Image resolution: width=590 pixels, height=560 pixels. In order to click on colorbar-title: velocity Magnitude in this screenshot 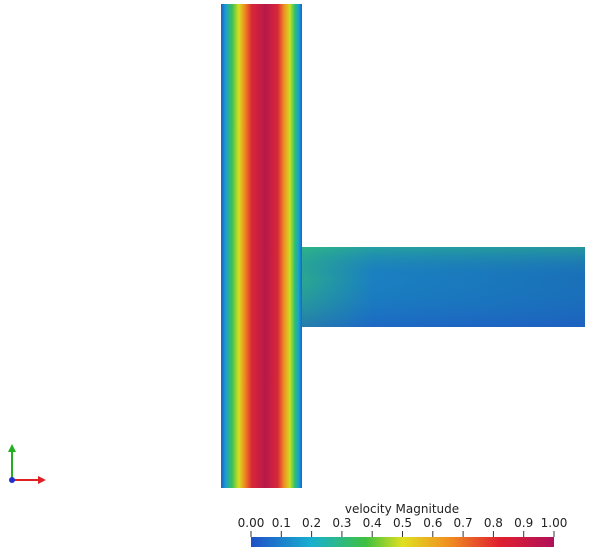, I will do `click(402, 509)`.